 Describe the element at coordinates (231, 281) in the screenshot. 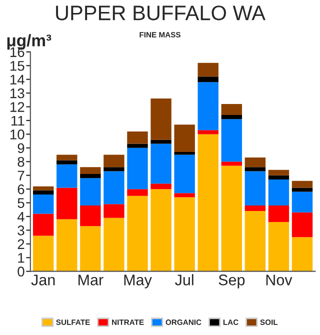

I see `x-tick-label: Sep` at that location.